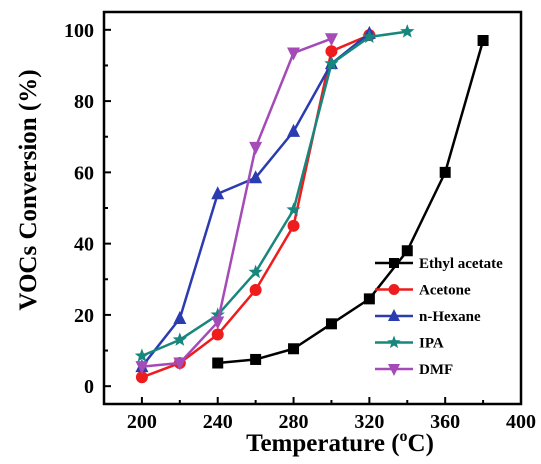 The width and height of the screenshot is (541, 464). What do you see at coordinates (28, 189) in the screenshot?
I see `y-axis-title: VOCs Conversion (%)` at bounding box center [28, 189].